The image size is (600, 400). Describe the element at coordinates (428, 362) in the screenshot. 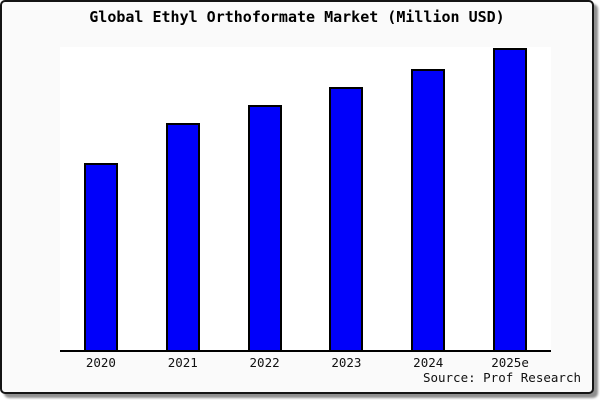

I see `x-tick-label-2024: 2024` at that location.